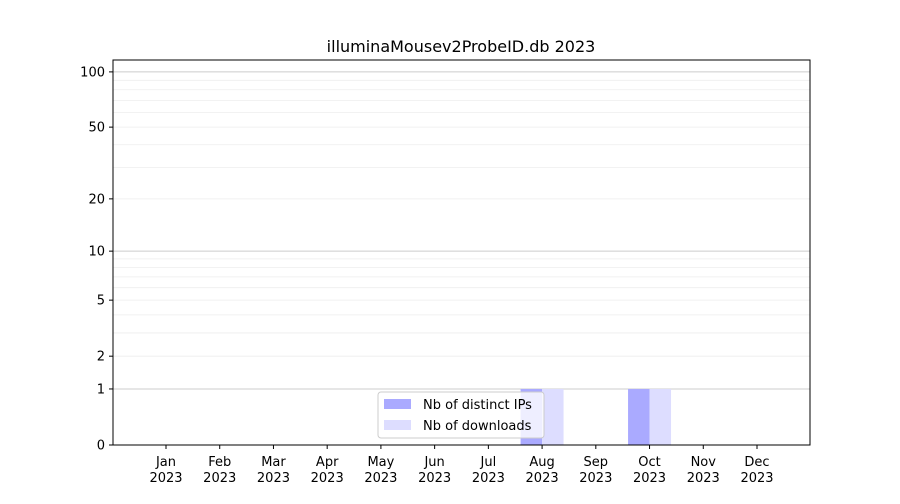 The width and height of the screenshot is (900, 504). What do you see at coordinates (649, 462) in the screenshot?
I see `x-tick-label-month: Oct` at bounding box center [649, 462].